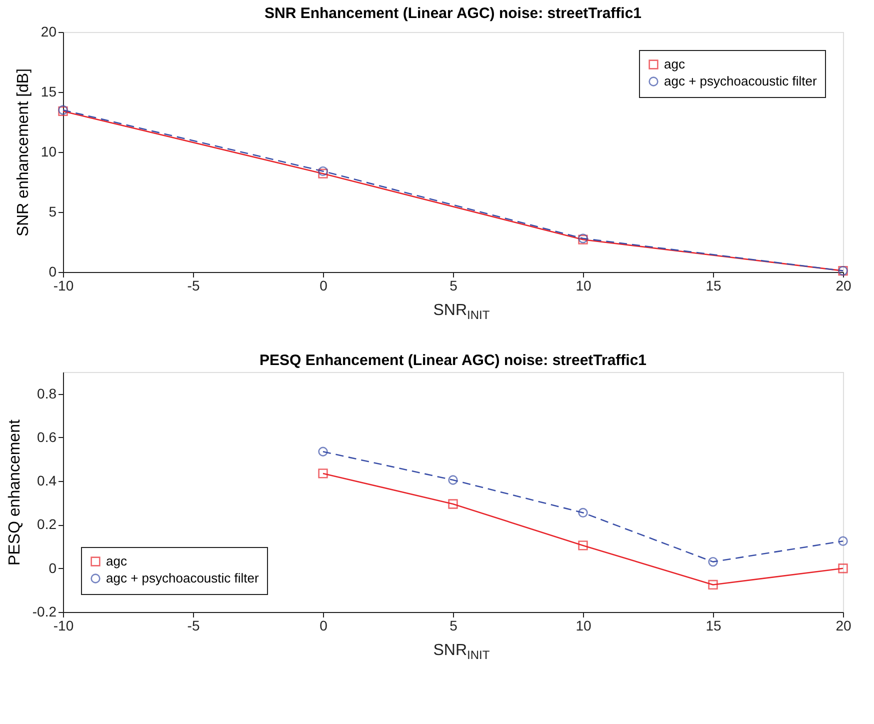 This screenshot has height=724, width=874. Describe the element at coordinates (47, 480) in the screenshot. I see `y-tick-label: 0.4` at that location.